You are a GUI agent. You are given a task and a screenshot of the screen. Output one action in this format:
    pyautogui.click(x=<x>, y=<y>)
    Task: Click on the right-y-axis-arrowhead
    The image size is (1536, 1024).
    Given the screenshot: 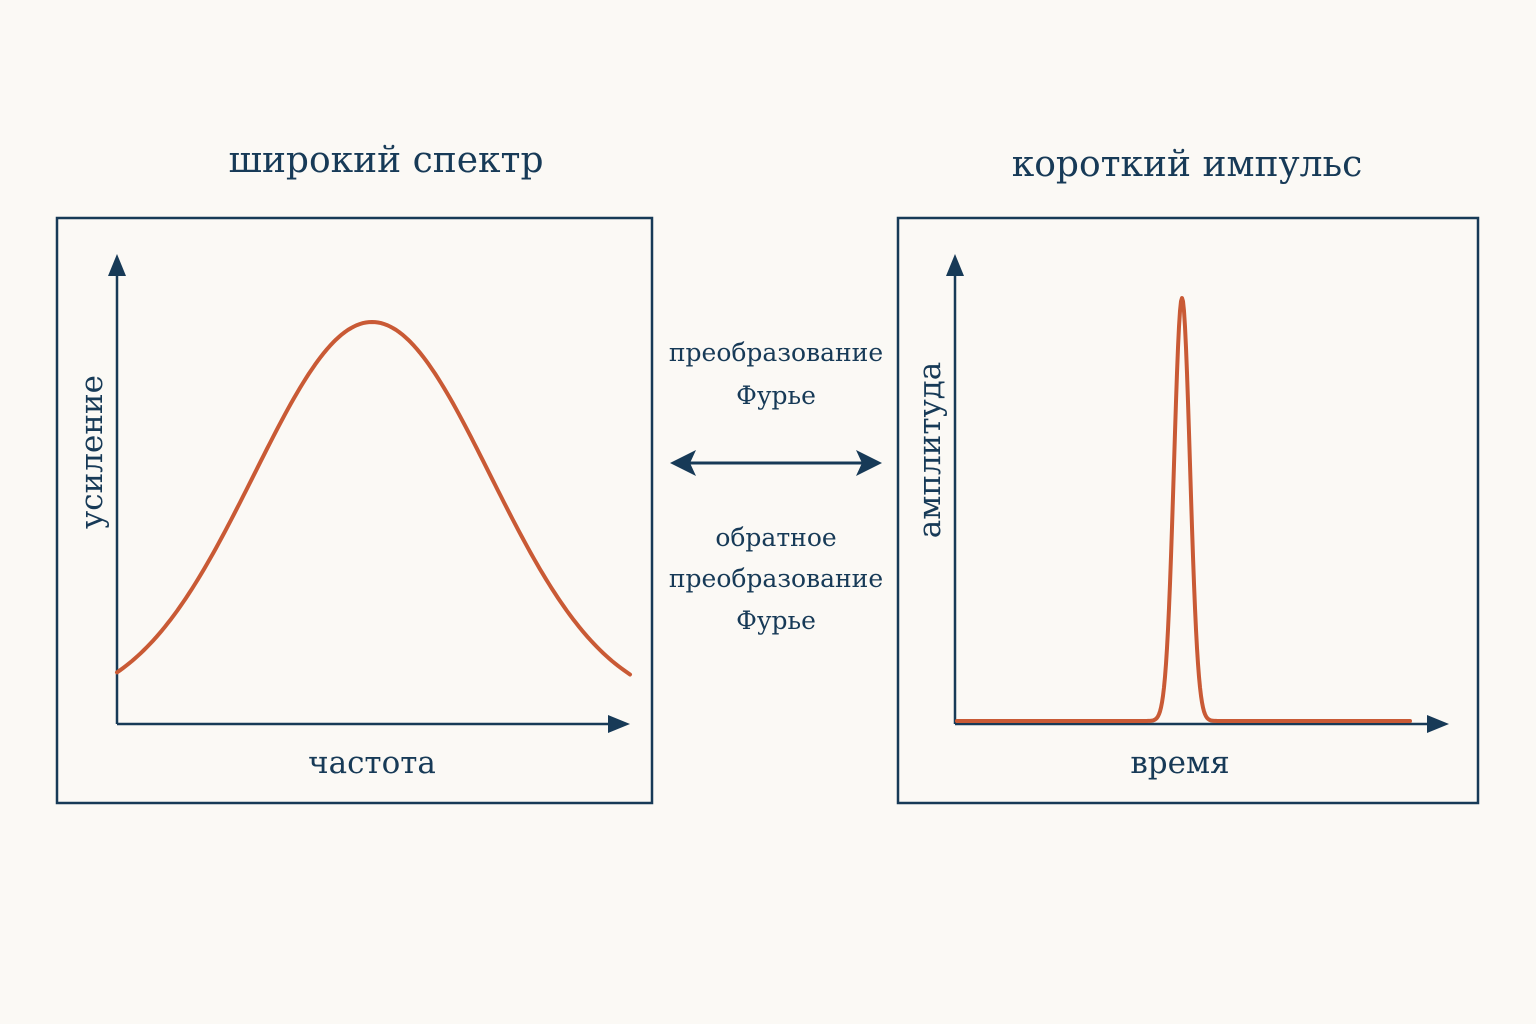 What is the action you would take?
    pyautogui.click(x=955, y=265)
    